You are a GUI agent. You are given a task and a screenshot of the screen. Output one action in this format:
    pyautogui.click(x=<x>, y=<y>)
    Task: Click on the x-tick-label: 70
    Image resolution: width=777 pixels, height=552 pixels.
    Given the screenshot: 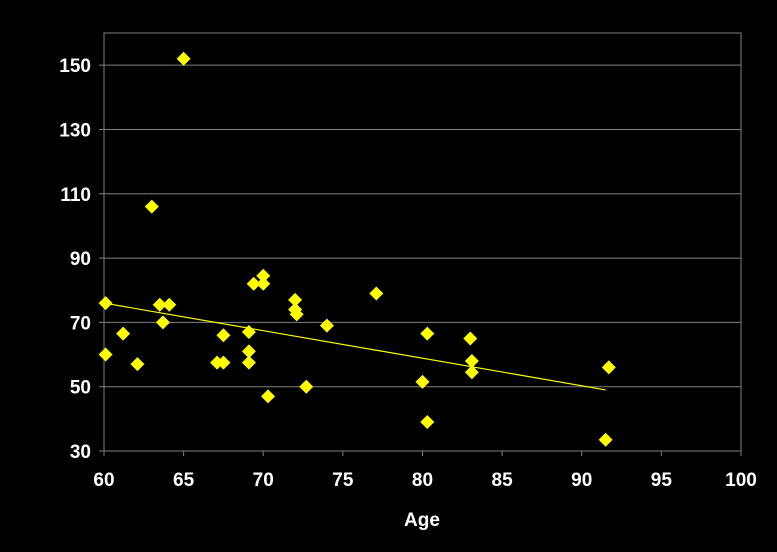 What is the action you would take?
    pyautogui.click(x=263, y=480)
    